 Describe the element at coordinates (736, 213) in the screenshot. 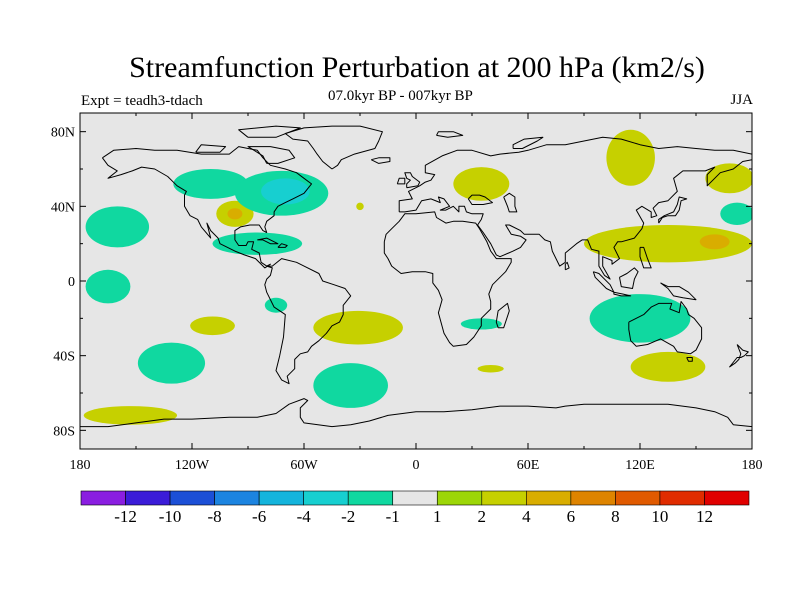

I see `anomaly-west-pacific-neg` at that location.